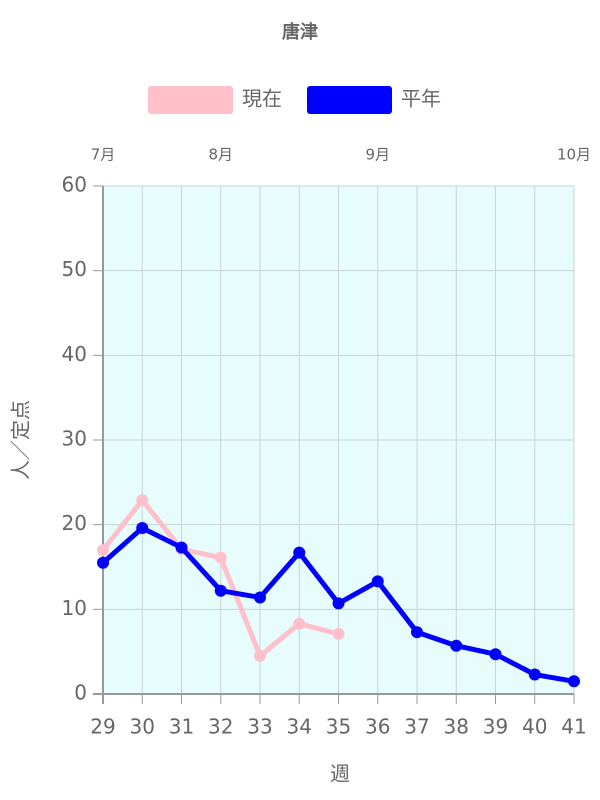  What do you see at coordinates (377, 155) in the screenshot?
I see `month-label: 9月` at bounding box center [377, 155].